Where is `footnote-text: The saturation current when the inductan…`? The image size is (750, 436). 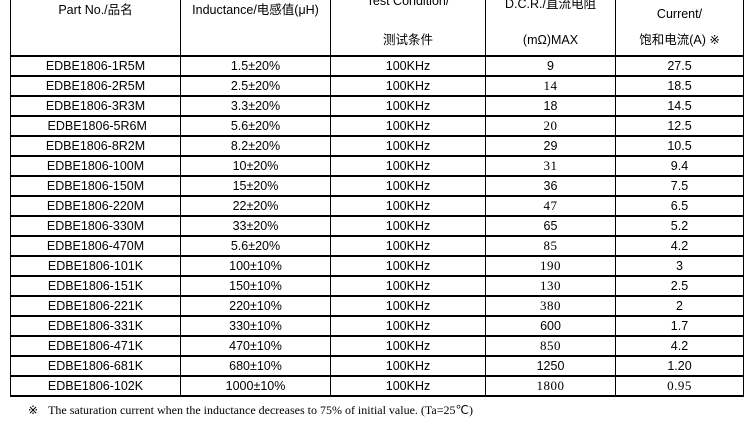 footnote-text: The saturation current when the inductan… is located at coordinates (260, 410).